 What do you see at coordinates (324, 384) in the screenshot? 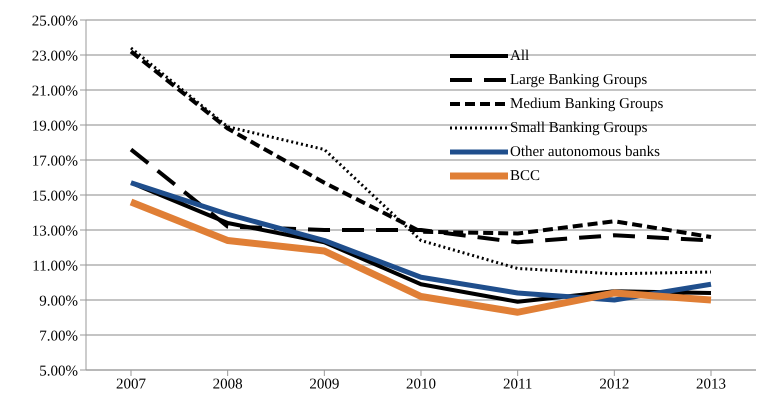
I see `x-tick-label: 2009` at bounding box center [324, 384].